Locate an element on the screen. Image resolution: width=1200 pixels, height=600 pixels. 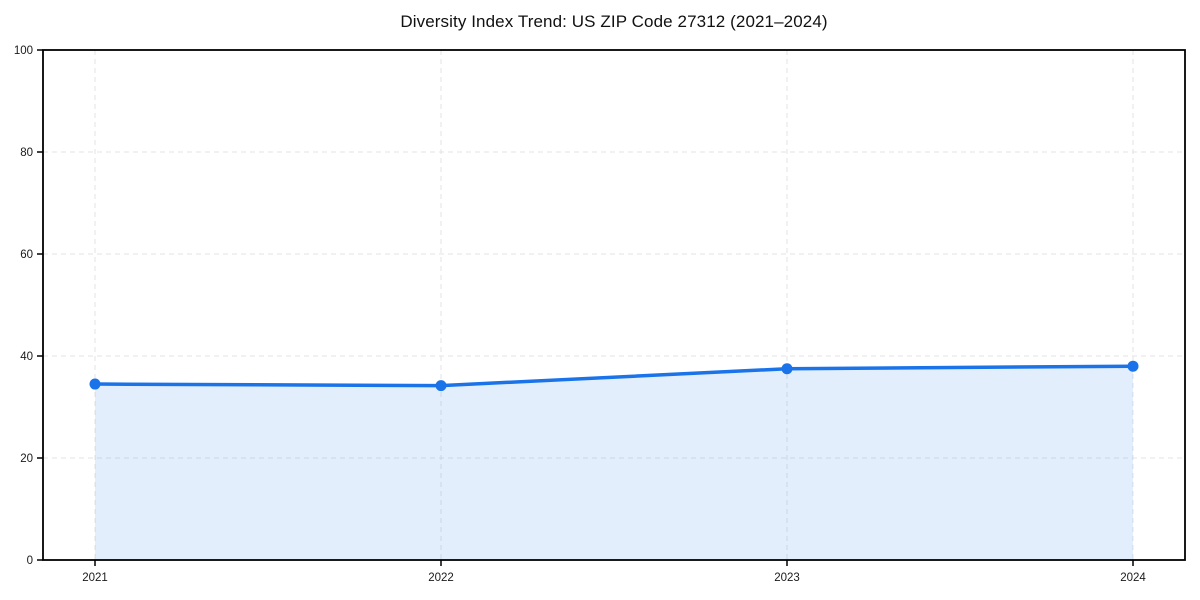
y-tick-label: 40 is located at coordinates (26, 357).